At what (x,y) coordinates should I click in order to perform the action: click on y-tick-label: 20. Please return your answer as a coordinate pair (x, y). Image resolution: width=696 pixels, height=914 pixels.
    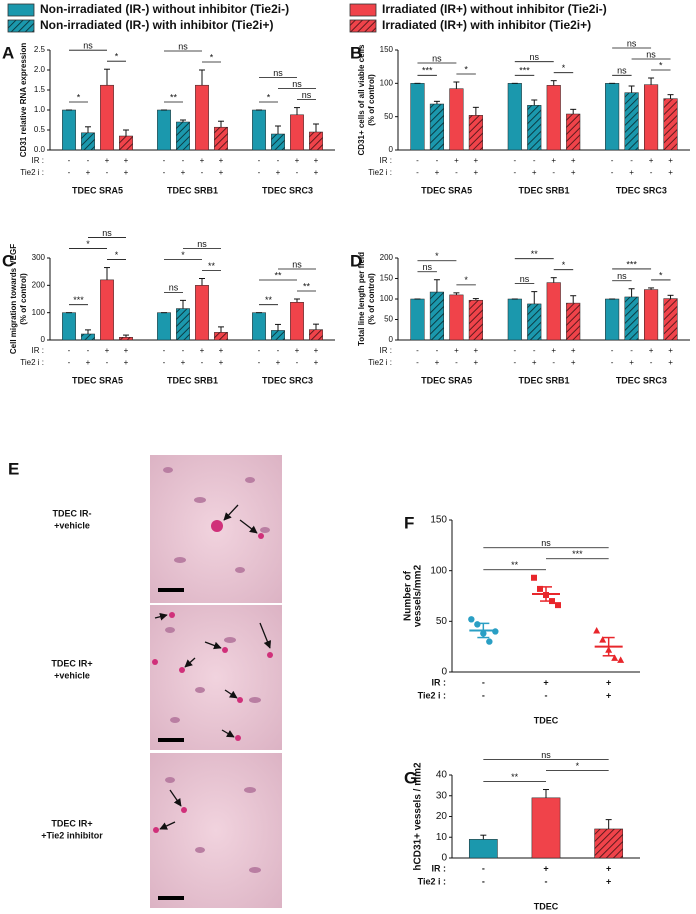
    Looking at the image, I should click on (442, 816).